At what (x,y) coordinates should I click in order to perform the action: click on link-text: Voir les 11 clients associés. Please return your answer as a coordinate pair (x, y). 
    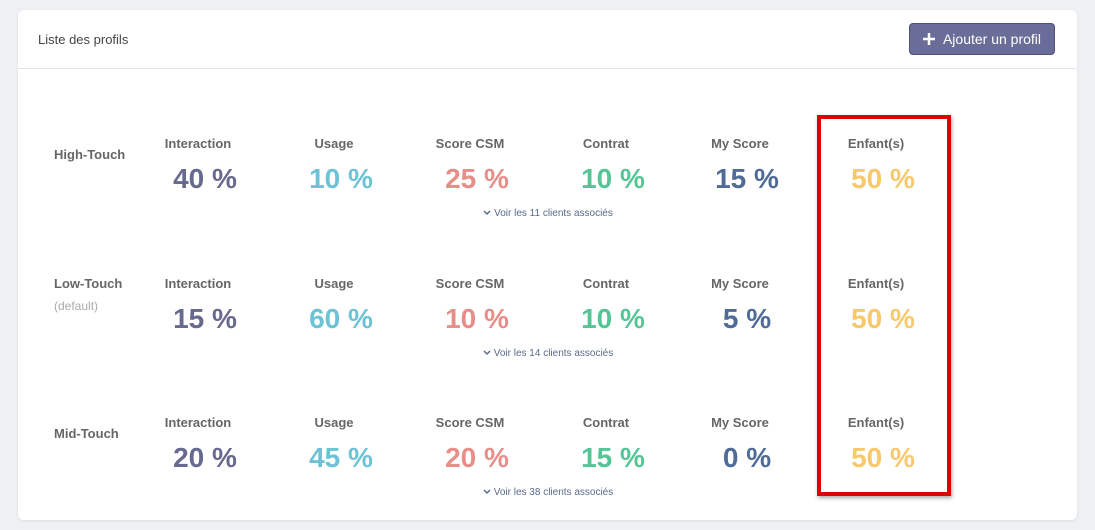
    Looking at the image, I should click on (553, 213).